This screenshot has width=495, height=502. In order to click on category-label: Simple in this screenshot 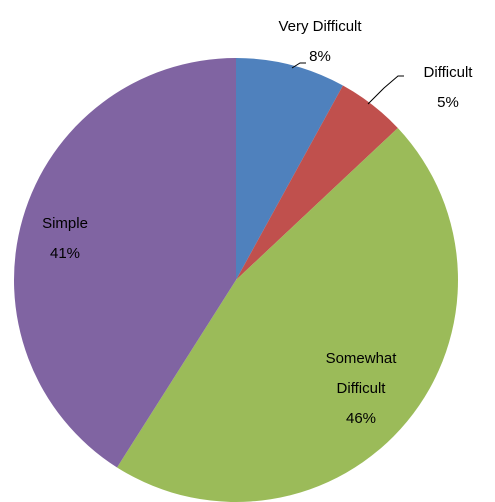, I will do `click(65, 223)`.